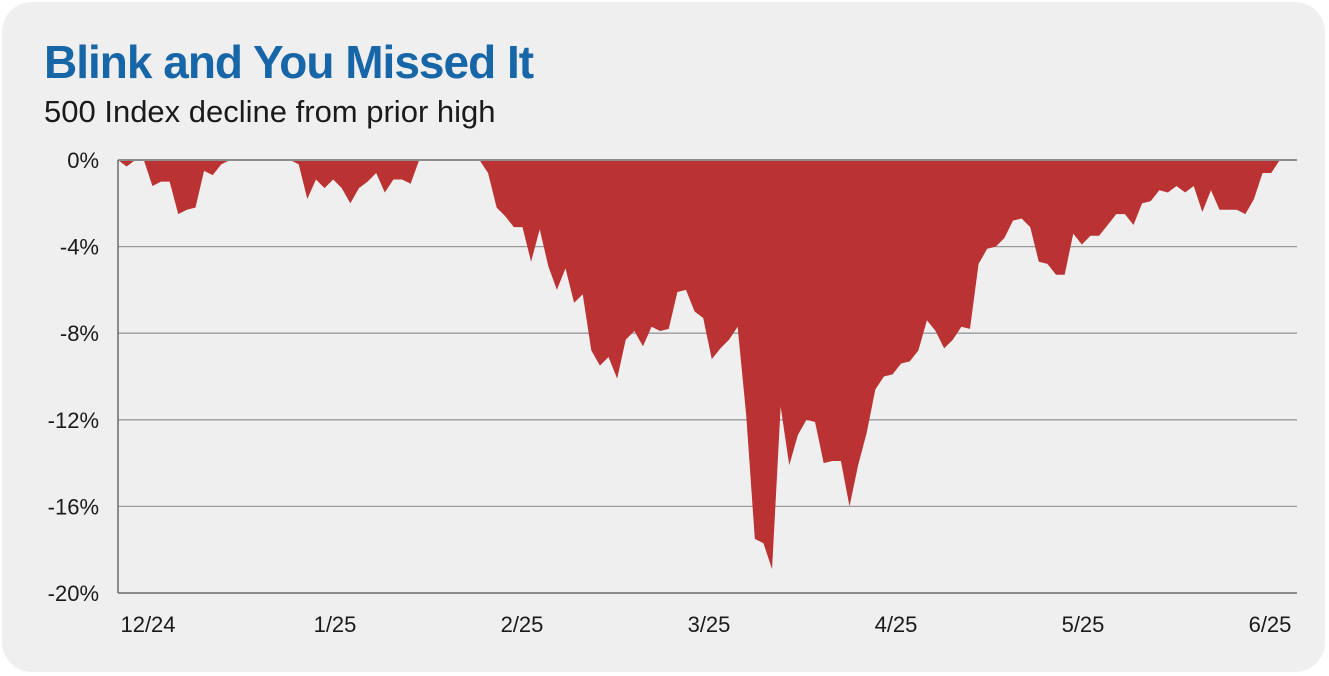  Describe the element at coordinates (73, 420) in the screenshot. I see `y-tick-label: -12%` at that location.